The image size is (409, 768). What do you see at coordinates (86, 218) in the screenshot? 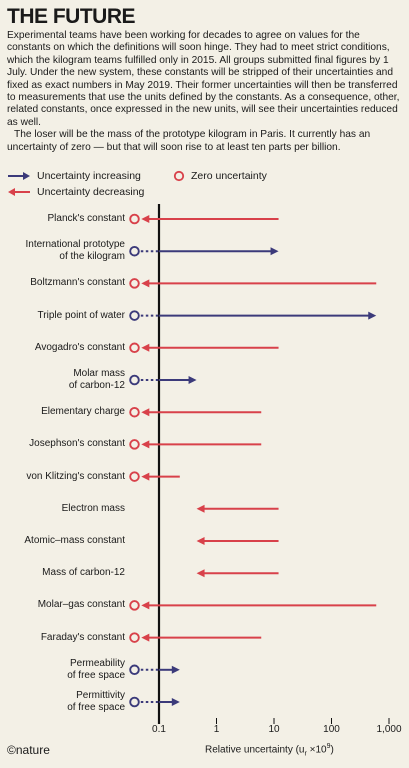
I see `row-label: Planck's constant` at bounding box center [86, 218].